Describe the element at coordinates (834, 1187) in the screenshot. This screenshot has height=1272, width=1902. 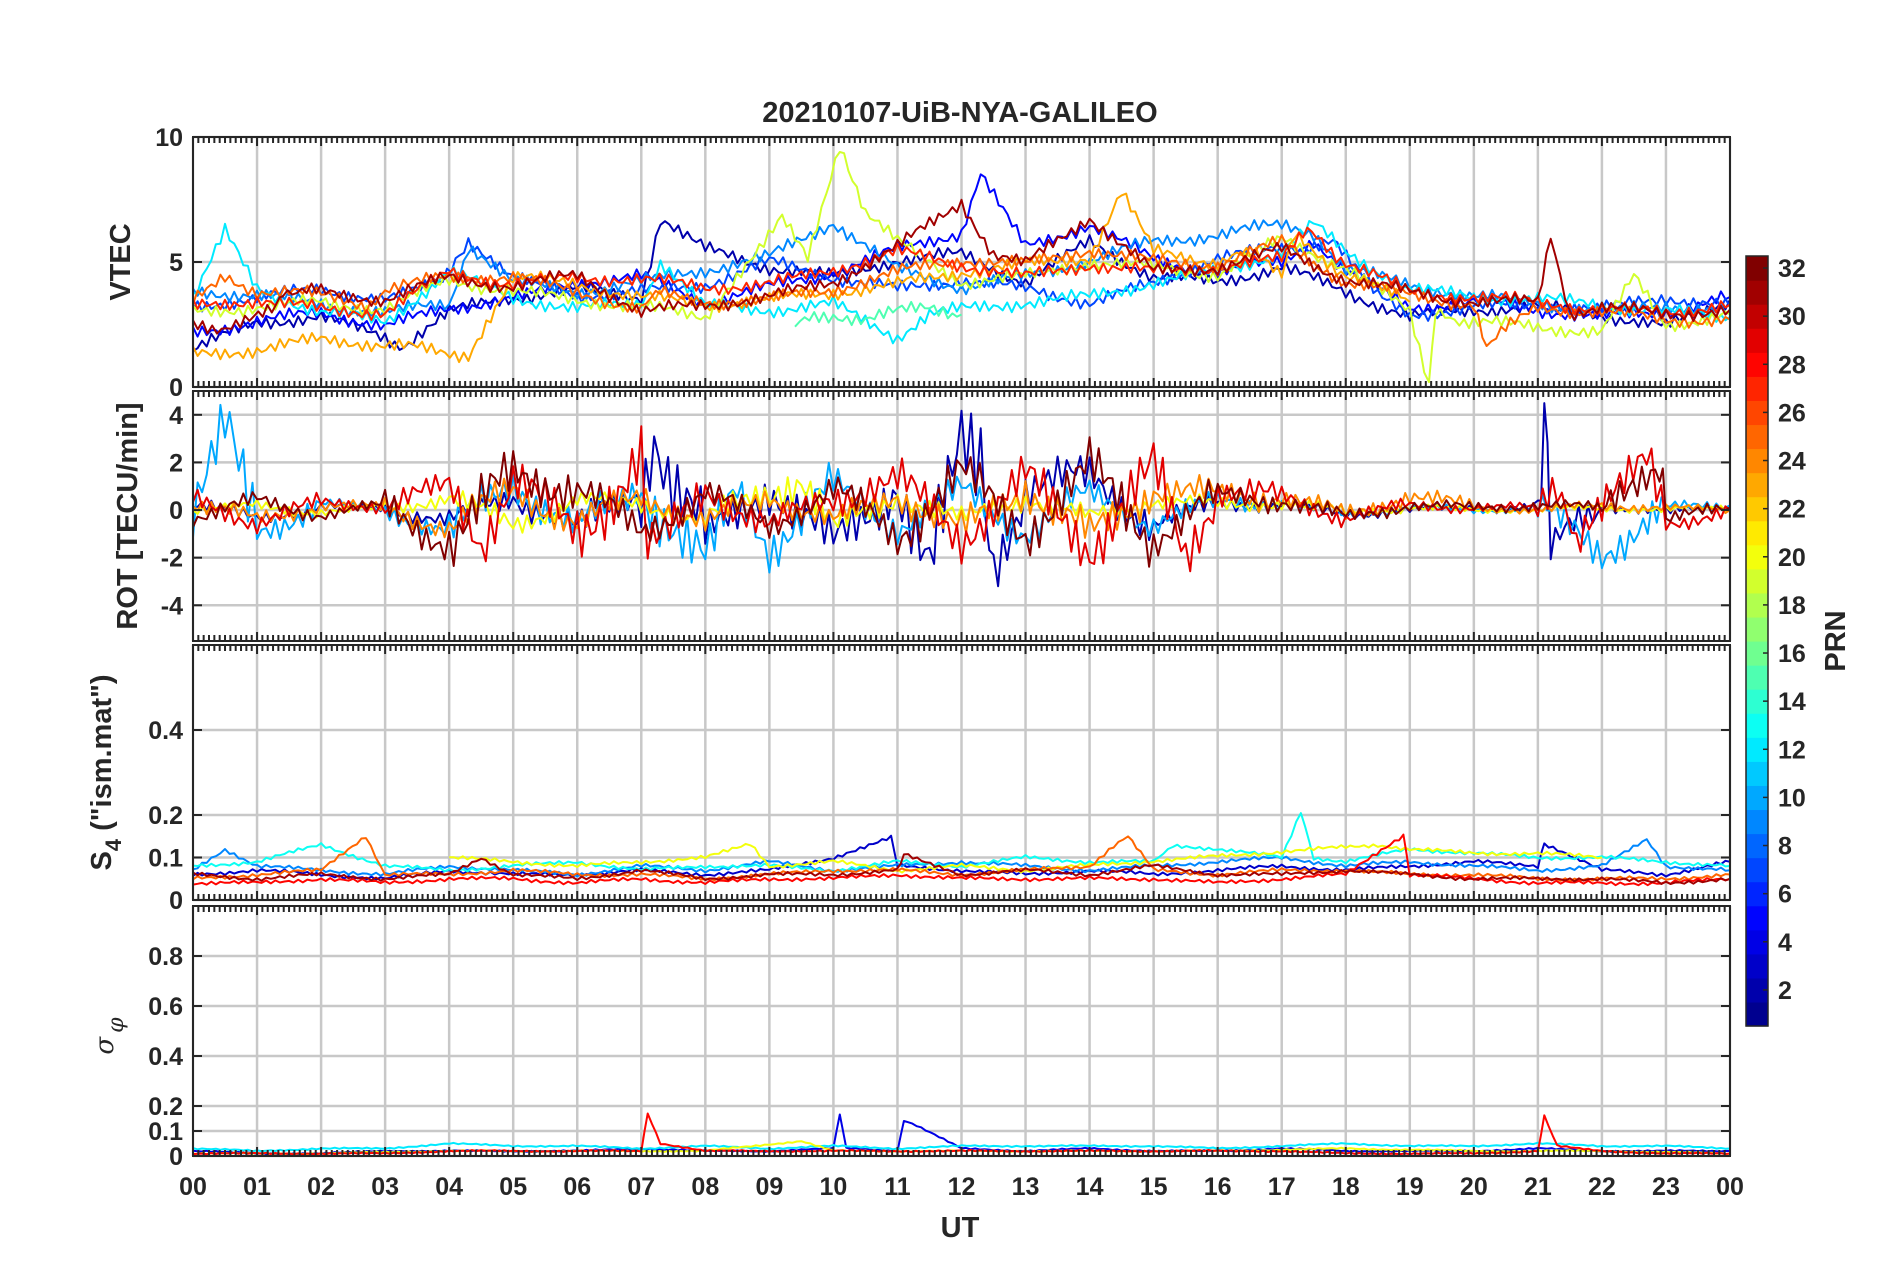
I see `x-tick-label: 10` at that location.